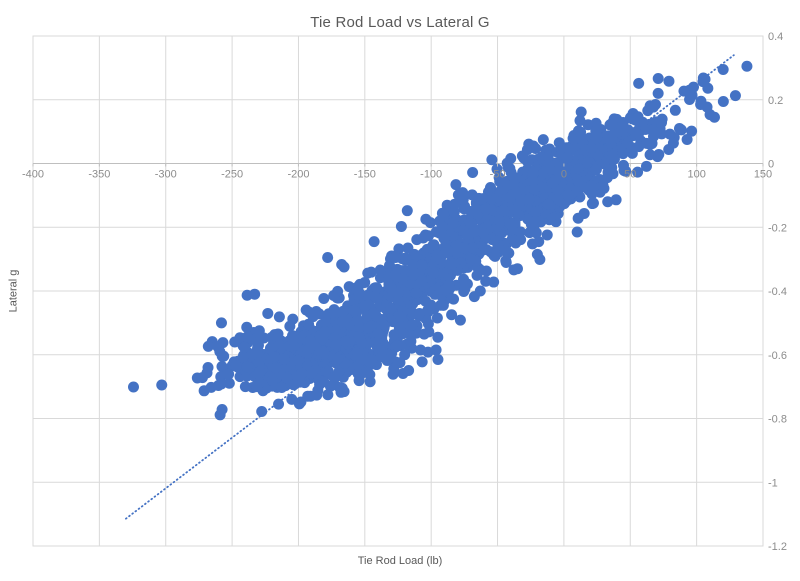  Describe the element at coordinates (400, 22) in the screenshot. I see `chart-title: Tie Rod Load vs Lateral G` at that location.